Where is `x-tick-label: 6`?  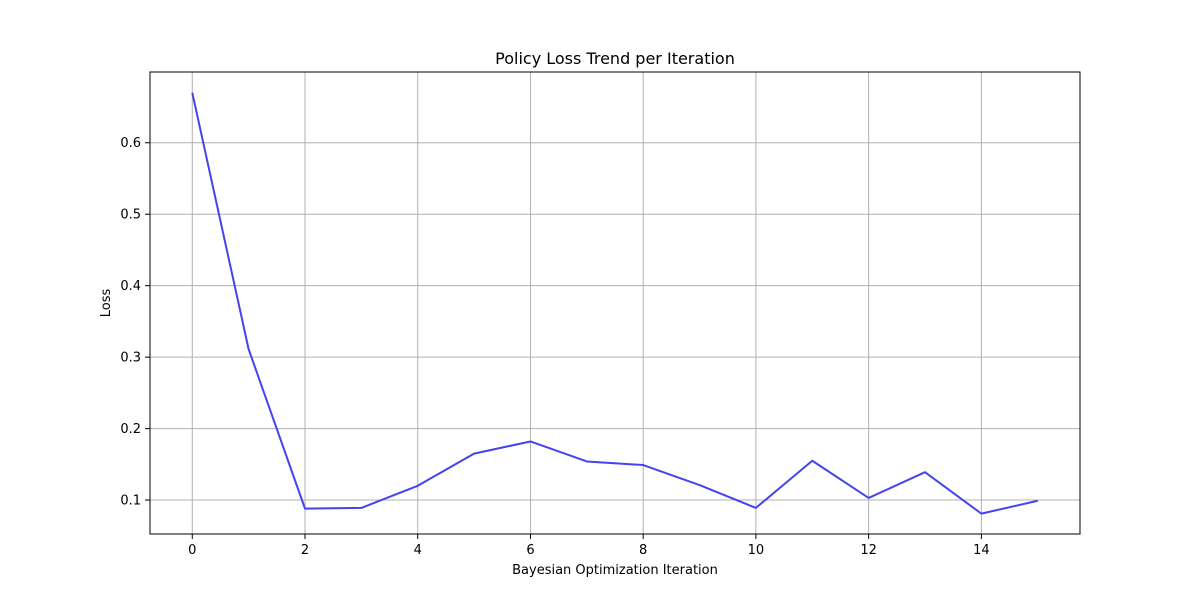
x-tick-label: 6 is located at coordinates (530, 550).